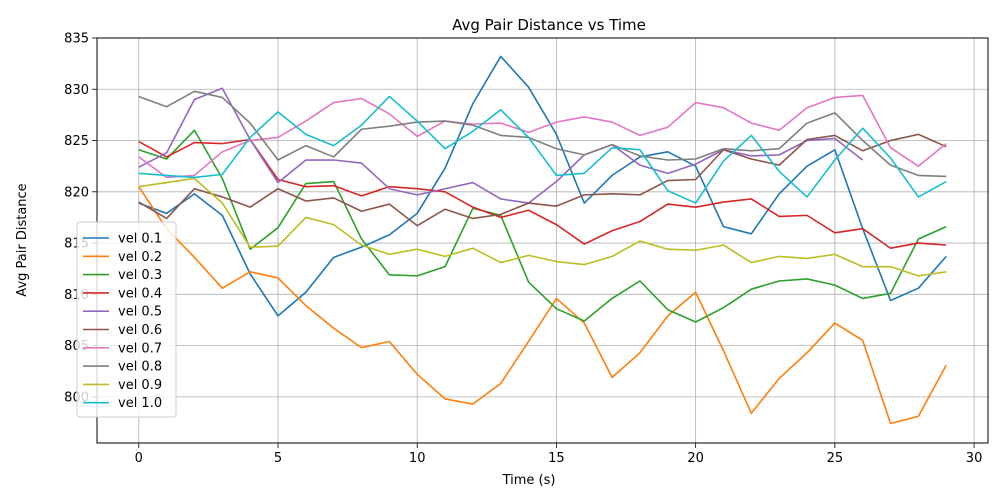 This screenshot has width=1002, height=500. What do you see at coordinates (76, 141) in the screenshot?
I see `y-tick-label: 825` at bounding box center [76, 141].